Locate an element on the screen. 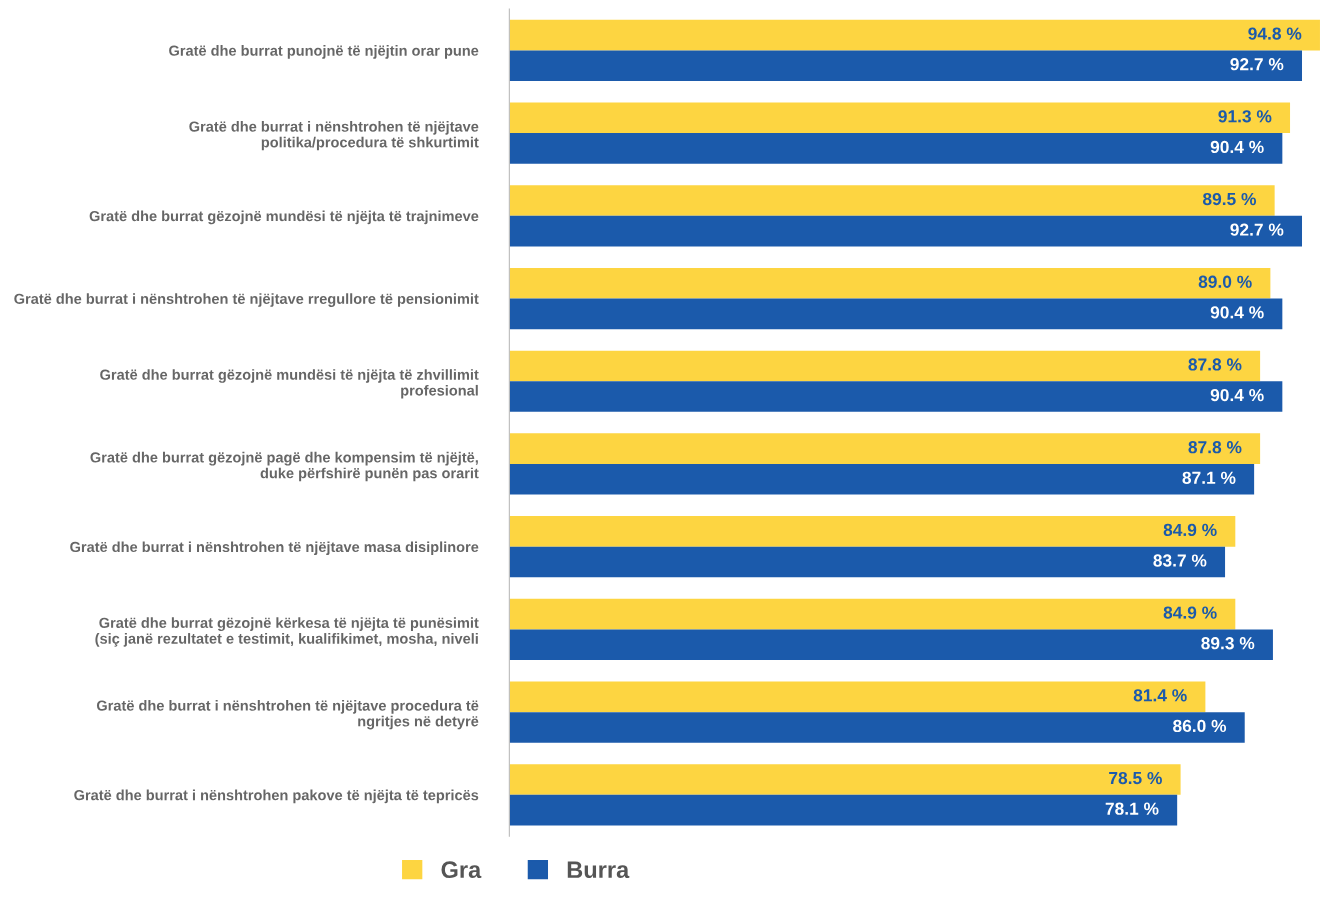 The height and width of the screenshot is (904, 1323). y-tick-label: Gratë dhe burrat i nënshtrohen të njëjtave masa disiplinore is located at coordinates (274, 548).